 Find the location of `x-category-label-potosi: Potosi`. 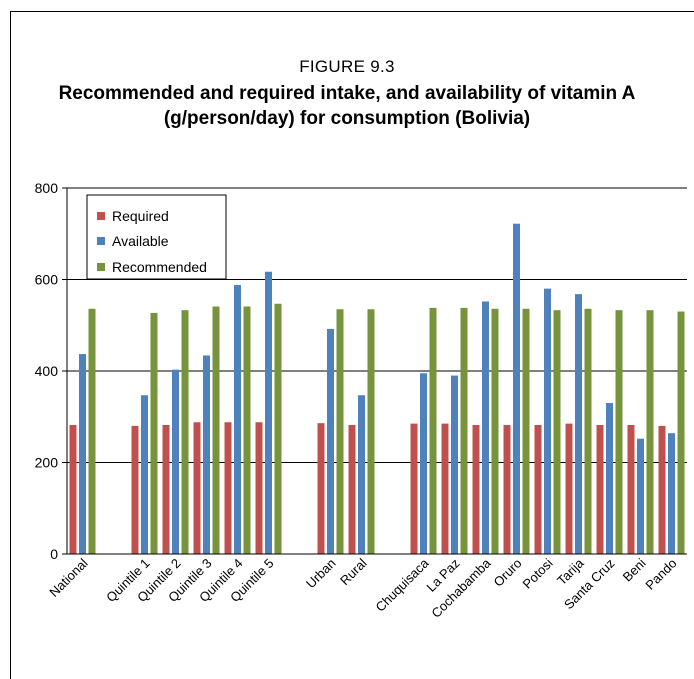

x-category-label-potosi: Potosi is located at coordinates (537, 573).